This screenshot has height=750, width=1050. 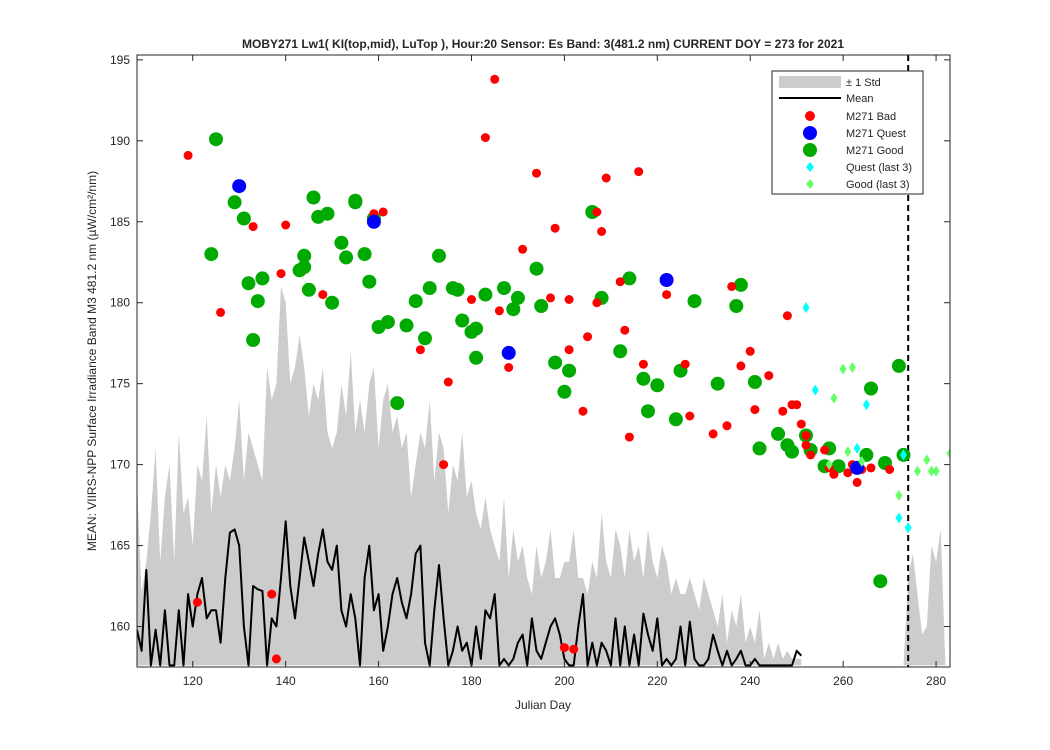 I want to click on y-tick-label: 175, so click(x=120, y=384).